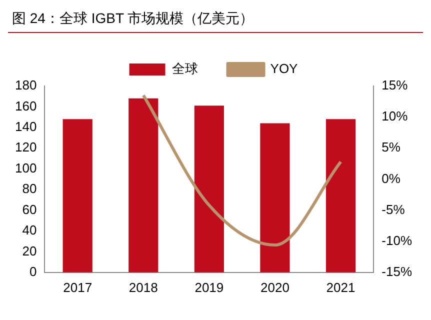 Image resolution: width=431 pixels, height=320 pixels. Describe the element at coordinates (25, 126) in the screenshot. I see `y-tick-label: 140` at that location.